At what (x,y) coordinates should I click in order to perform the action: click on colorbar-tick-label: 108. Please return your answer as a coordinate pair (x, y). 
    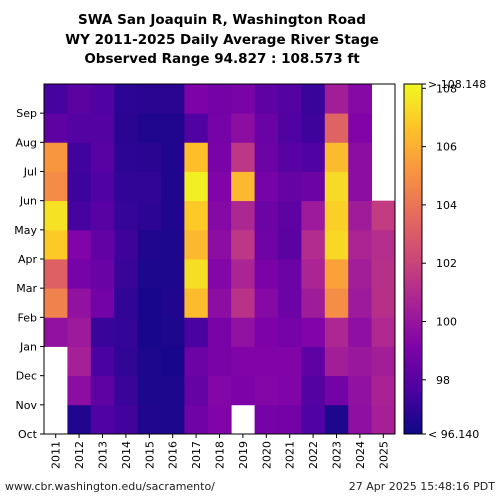
    Looking at the image, I should click on (446, 88).